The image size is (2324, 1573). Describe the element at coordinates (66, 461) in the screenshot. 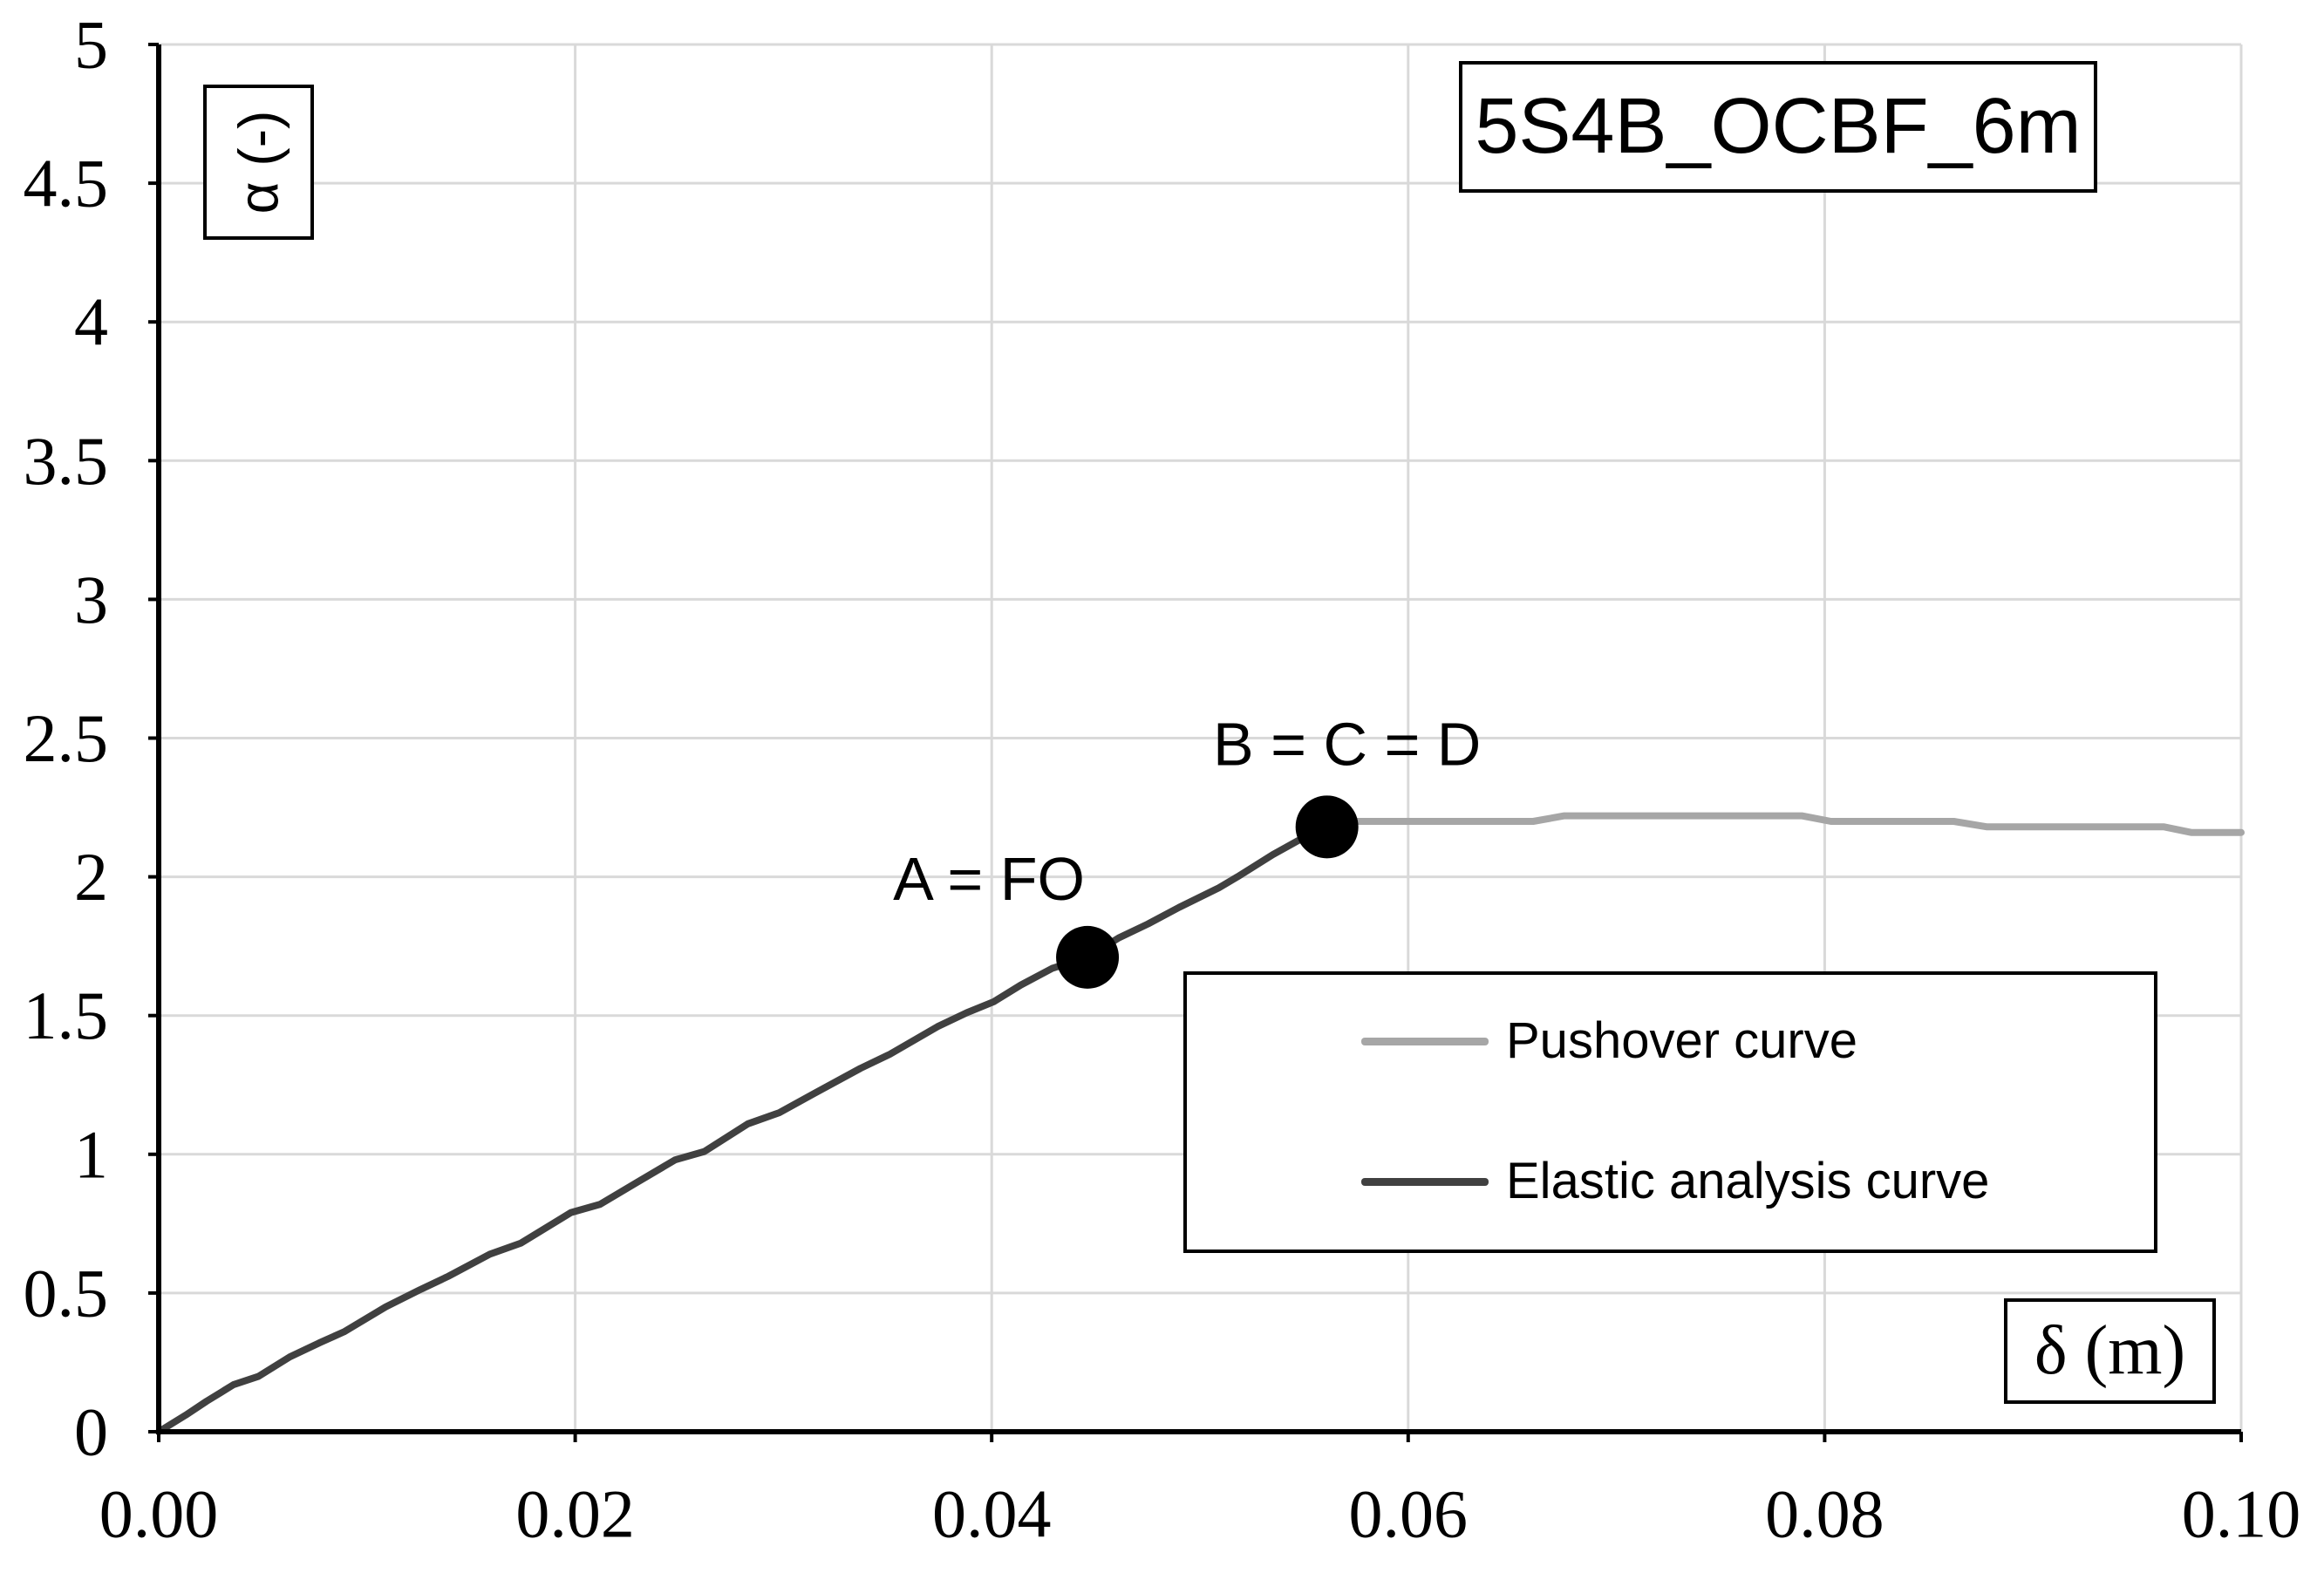

I see `y-tick-label: 3.5` at that location.